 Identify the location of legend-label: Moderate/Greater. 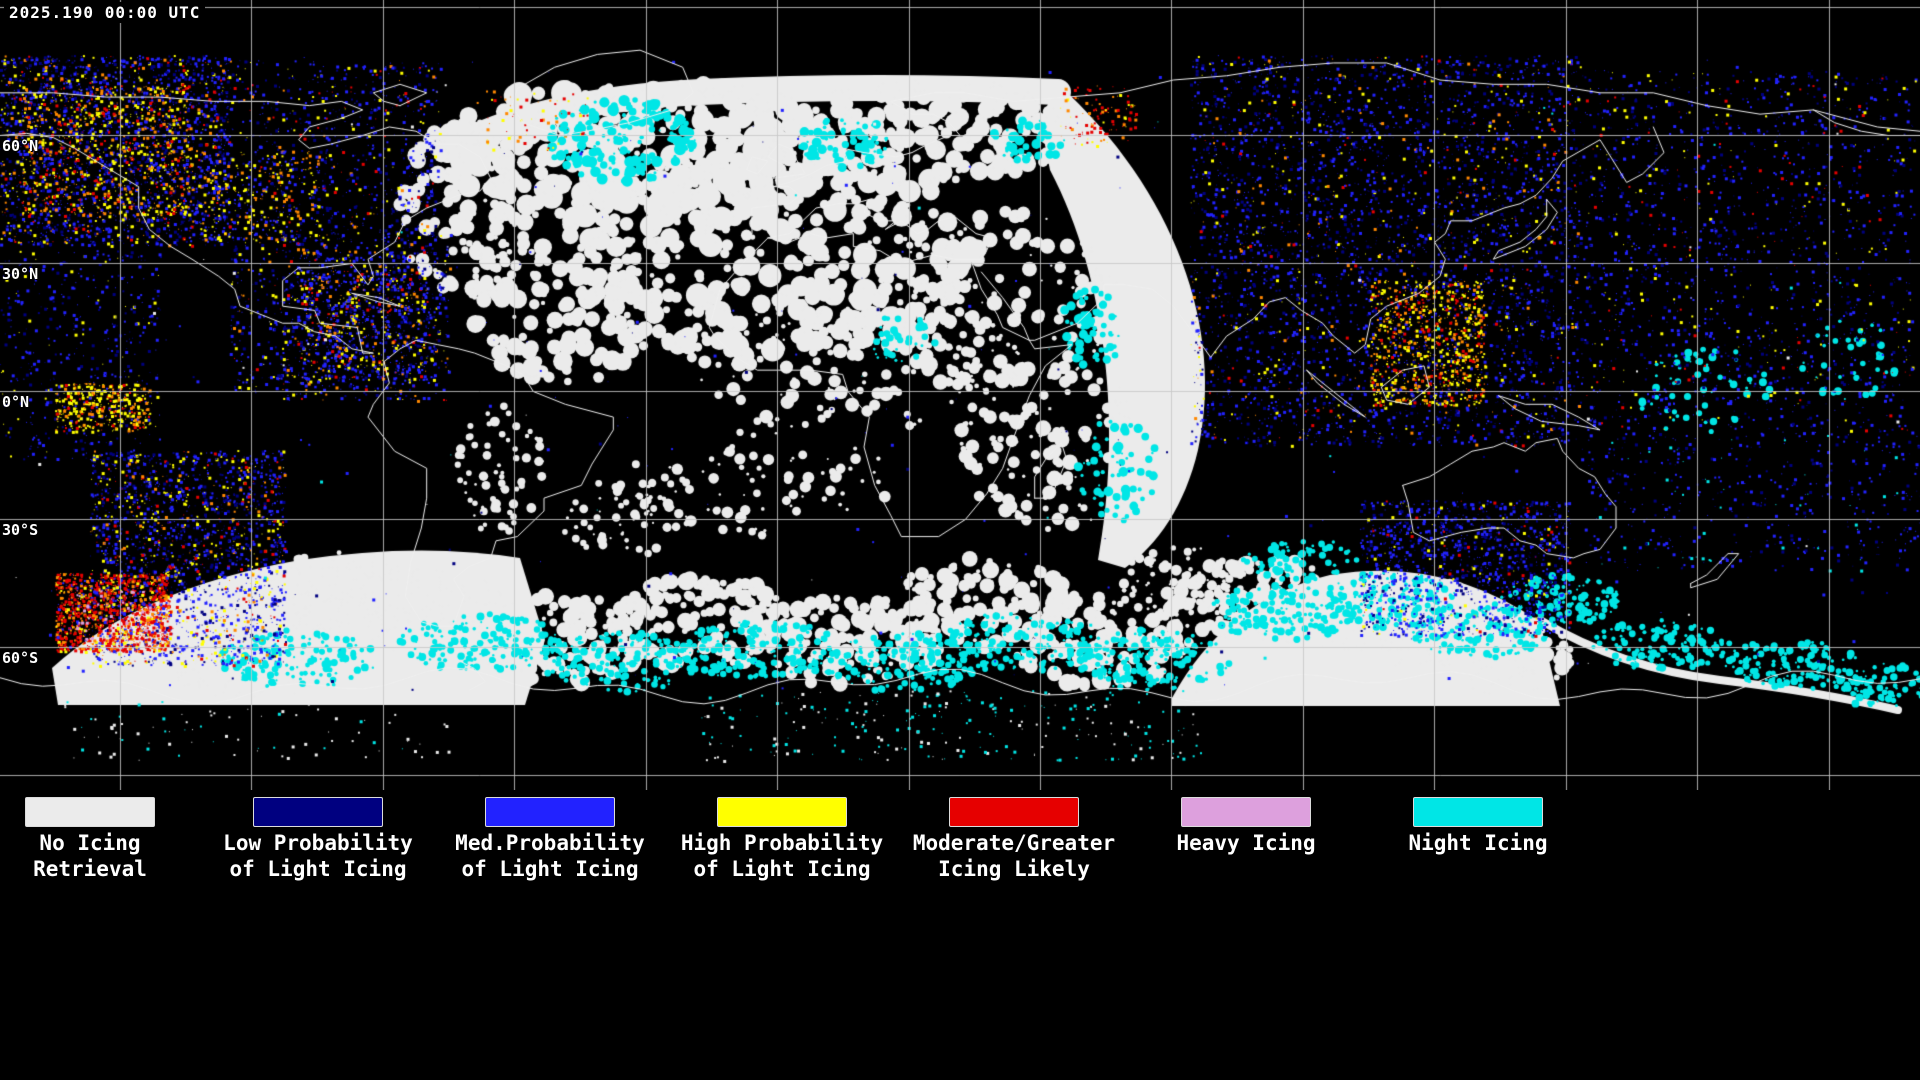
(1014, 843).